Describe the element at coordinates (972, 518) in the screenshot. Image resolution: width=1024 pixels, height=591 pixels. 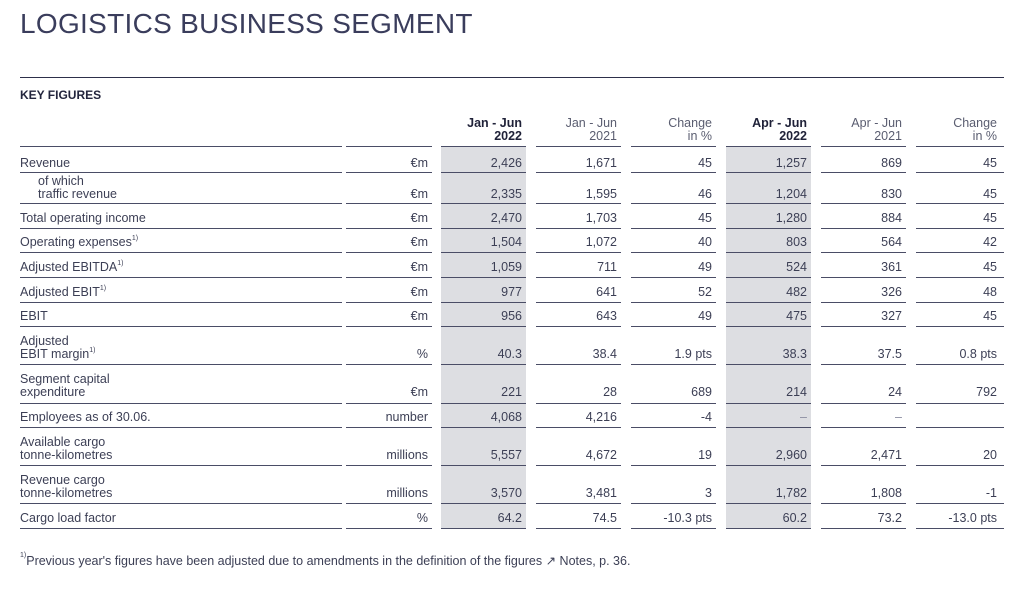
I see `table-cell: -13.0 pts` at that location.